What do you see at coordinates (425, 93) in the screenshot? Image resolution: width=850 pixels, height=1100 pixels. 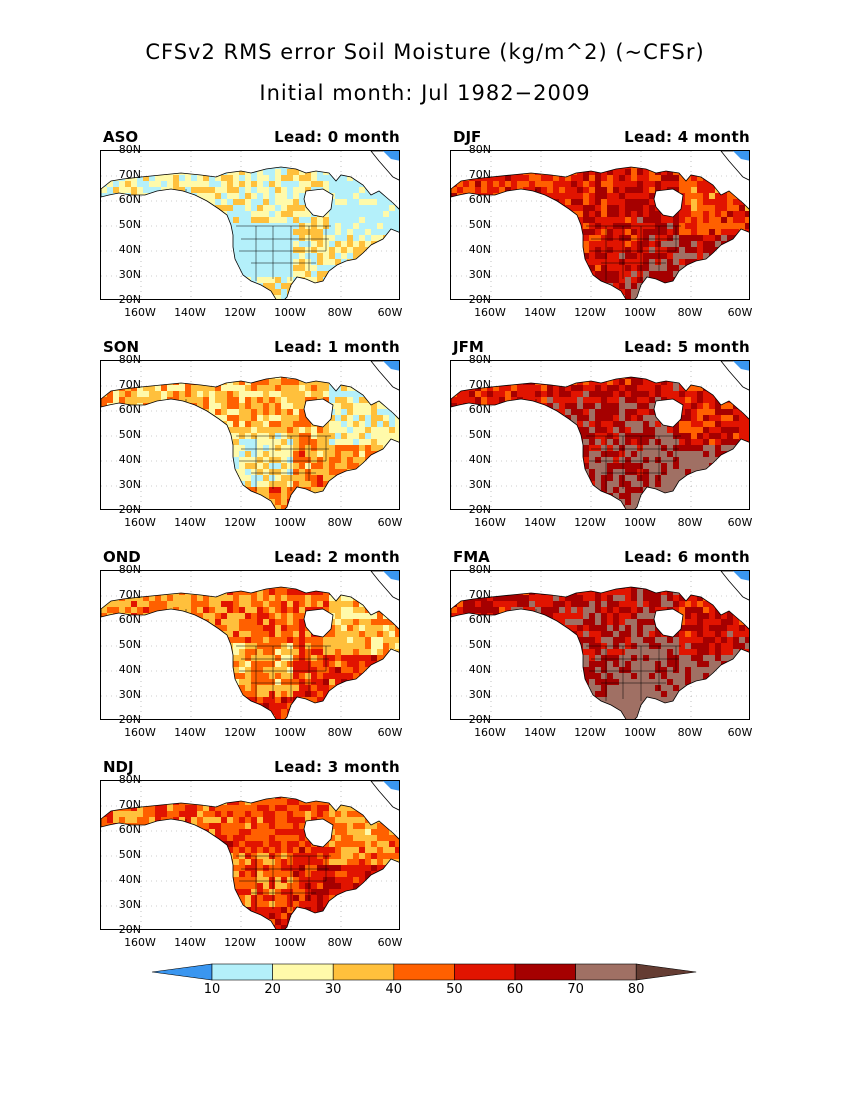 I see `figure-subtitle: Initial month: Jul 1982−2009` at bounding box center [425, 93].